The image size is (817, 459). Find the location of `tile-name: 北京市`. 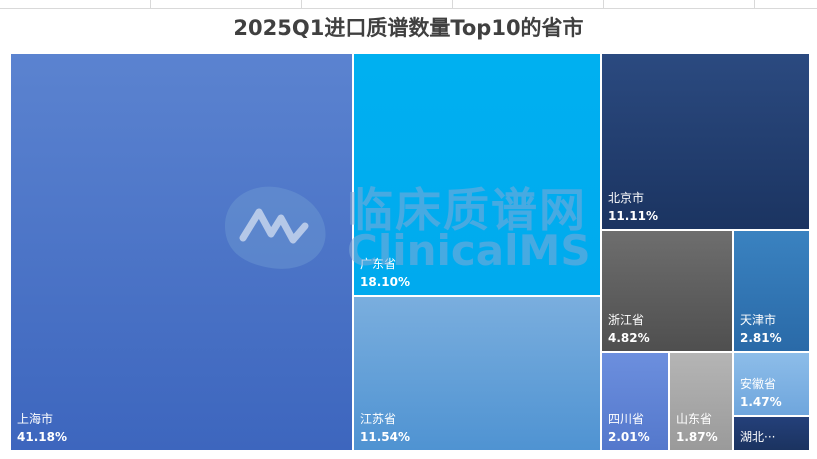

tile-name: 北京市 is located at coordinates (626, 198).